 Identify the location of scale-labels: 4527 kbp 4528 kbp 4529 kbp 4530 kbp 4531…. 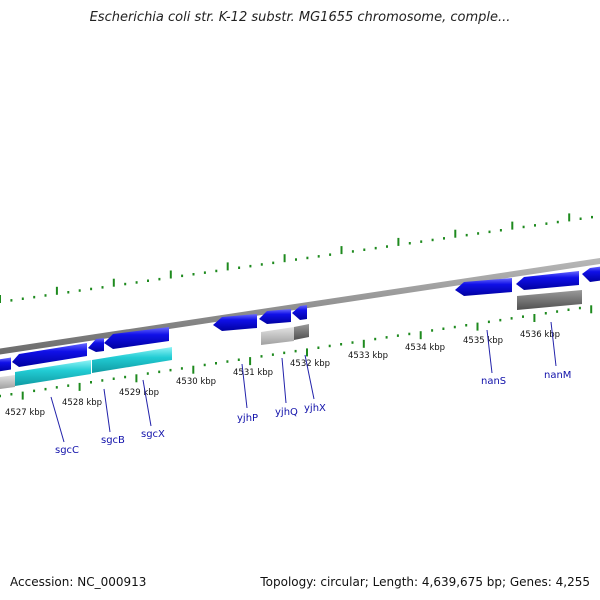
(282, 374).